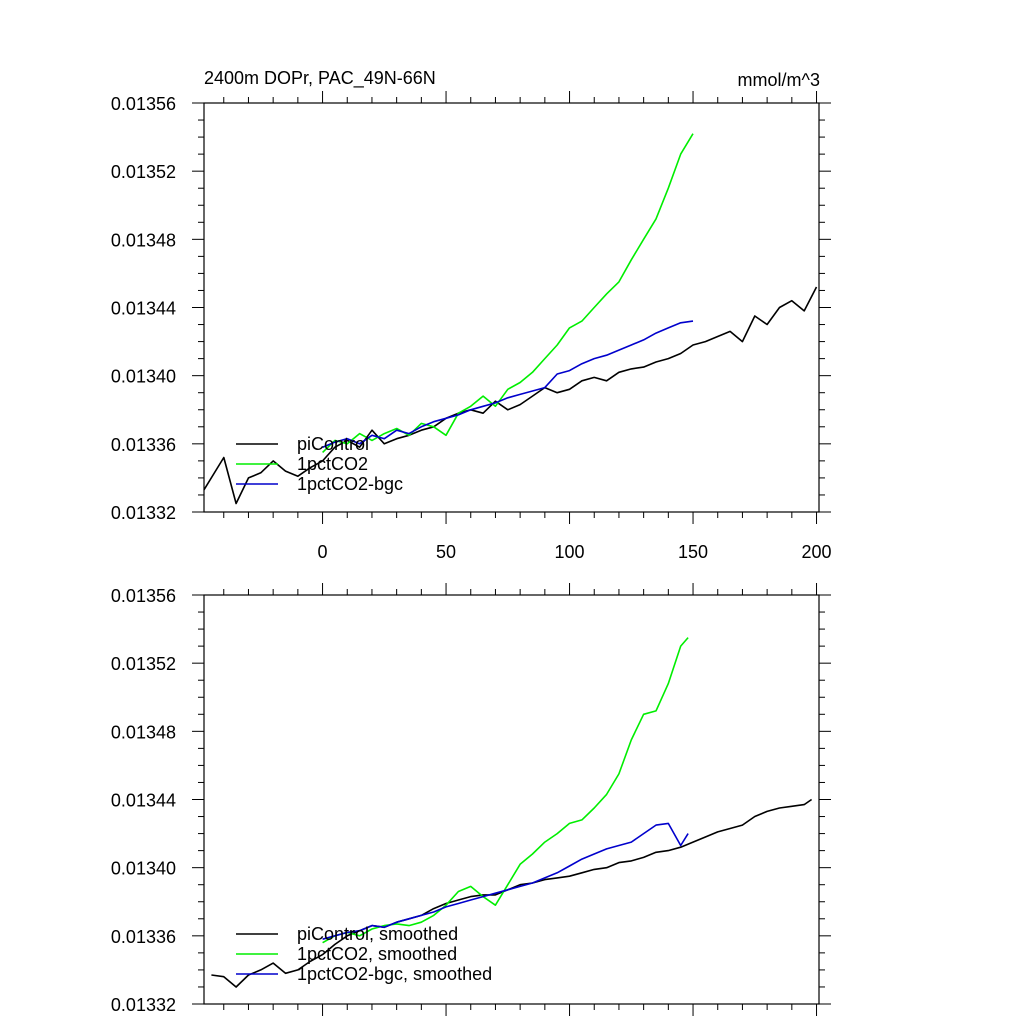  I want to click on units-label: mmol/m^3, so click(779, 80).